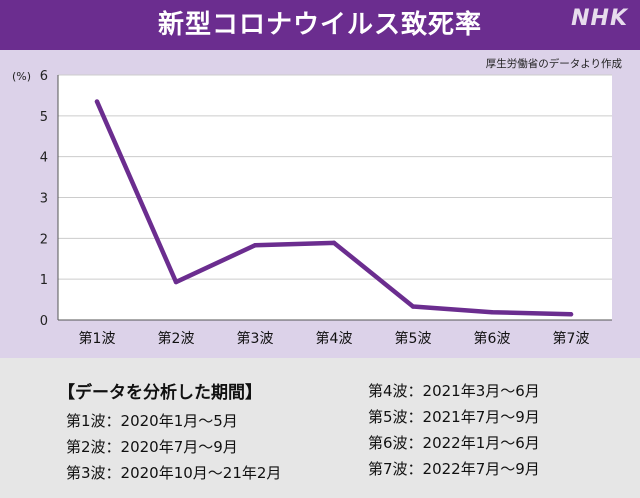 The width and height of the screenshot is (640, 498). What do you see at coordinates (413, 338) in the screenshot?
I see `x-tick-label: 第5波` at bounding box center [413, 338].